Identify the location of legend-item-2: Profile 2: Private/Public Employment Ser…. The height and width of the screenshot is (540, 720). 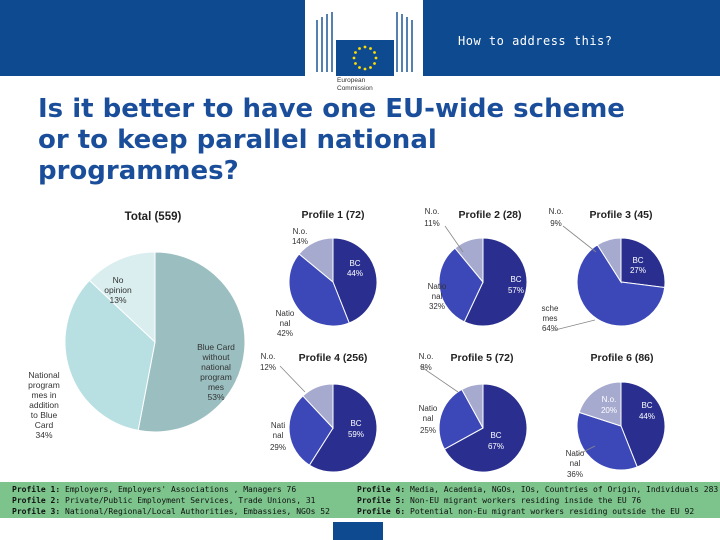
(164, 500).